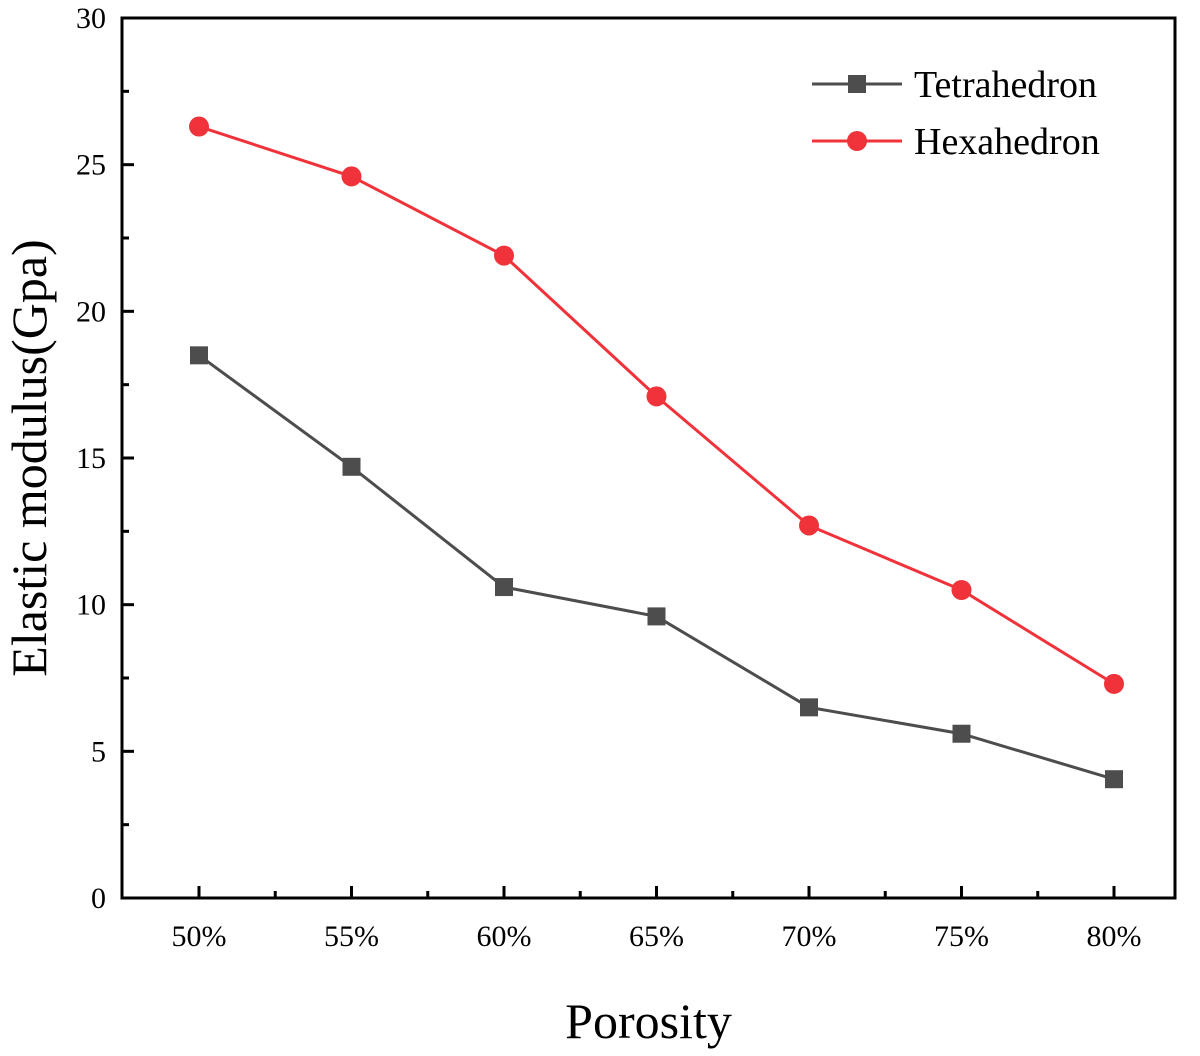  What do you see at coordinates (656, 936) in the screenshot?
I see `x-tick-label: 65%` at bounding box center [656, 936].